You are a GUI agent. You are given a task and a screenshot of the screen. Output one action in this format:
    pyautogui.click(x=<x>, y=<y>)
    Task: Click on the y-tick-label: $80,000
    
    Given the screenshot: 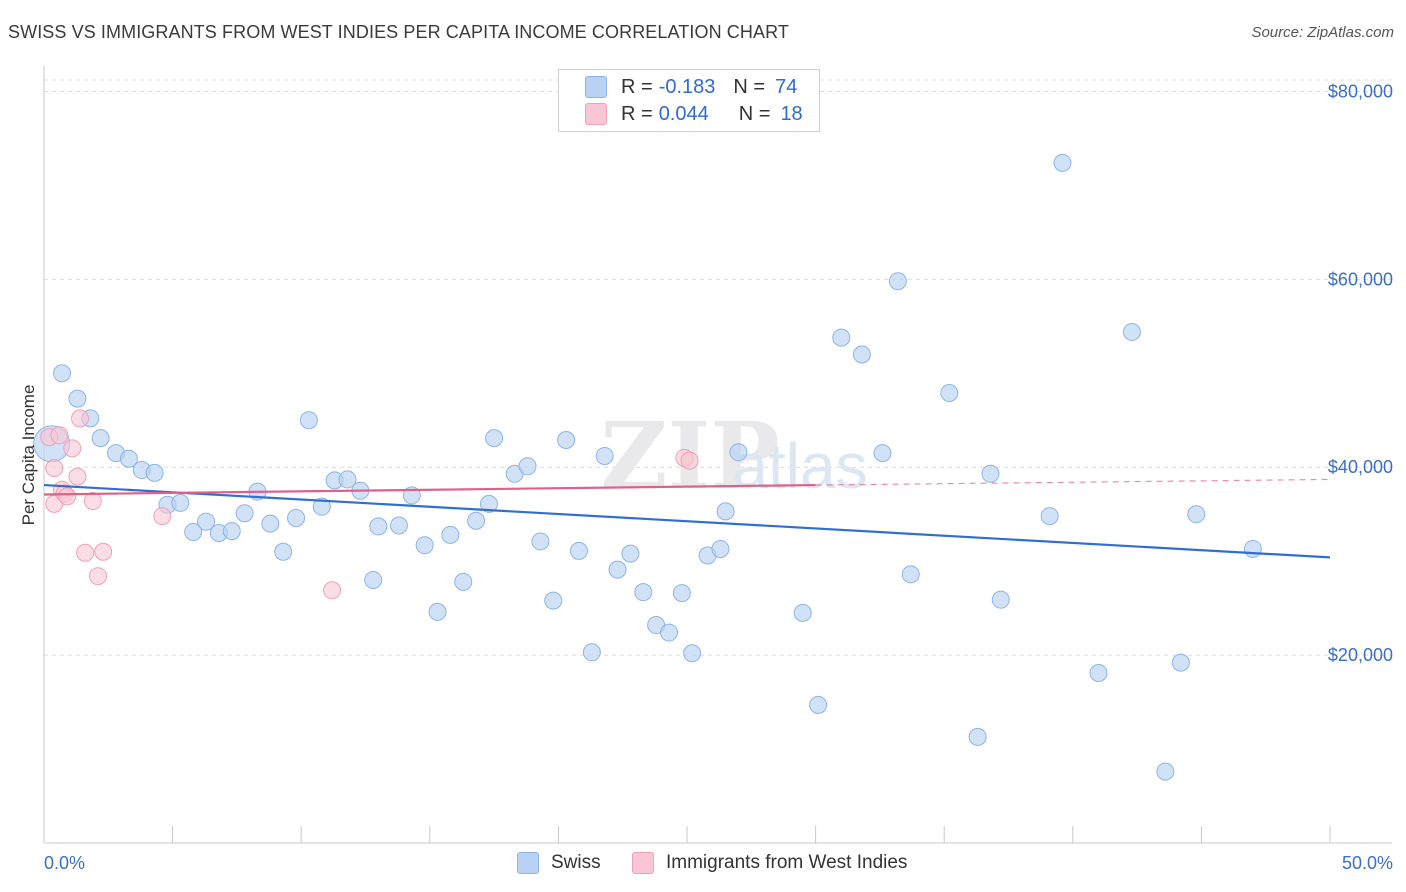 What is the action you would take?
    pyautogui.click(x=1360, y=91)
    